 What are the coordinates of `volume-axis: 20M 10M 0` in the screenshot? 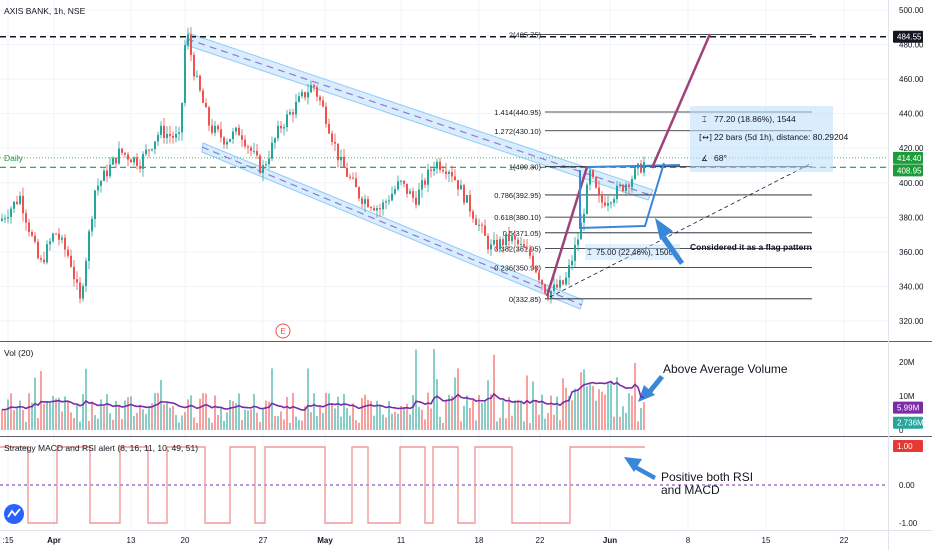 It's located at (907, 396).